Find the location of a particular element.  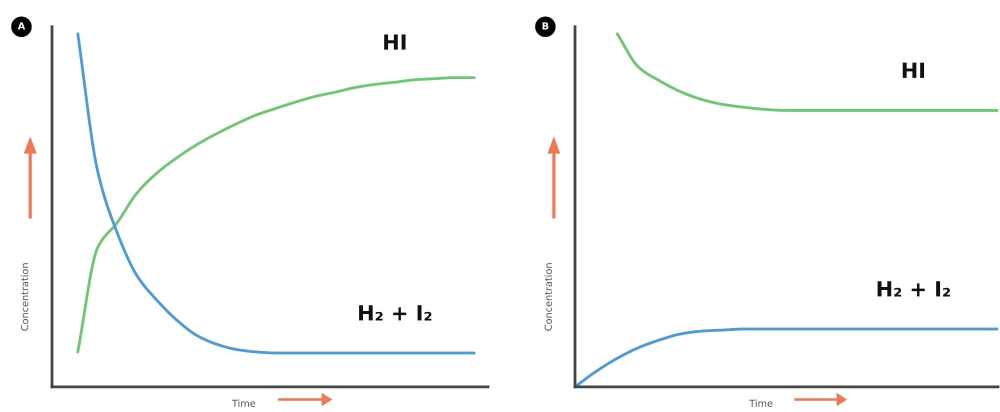

chart-title: A is located at coordinates (22, 26).